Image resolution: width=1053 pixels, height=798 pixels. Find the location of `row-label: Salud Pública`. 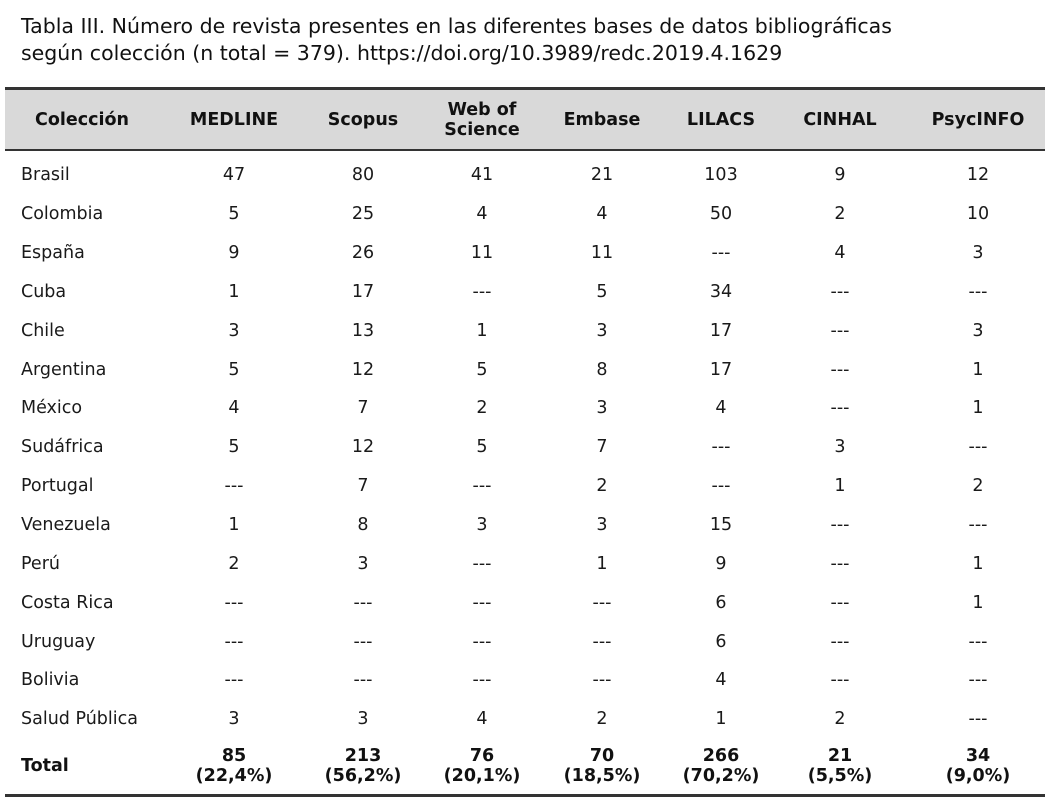

row-label: Salud Pública is located at coordinates (79, 719).